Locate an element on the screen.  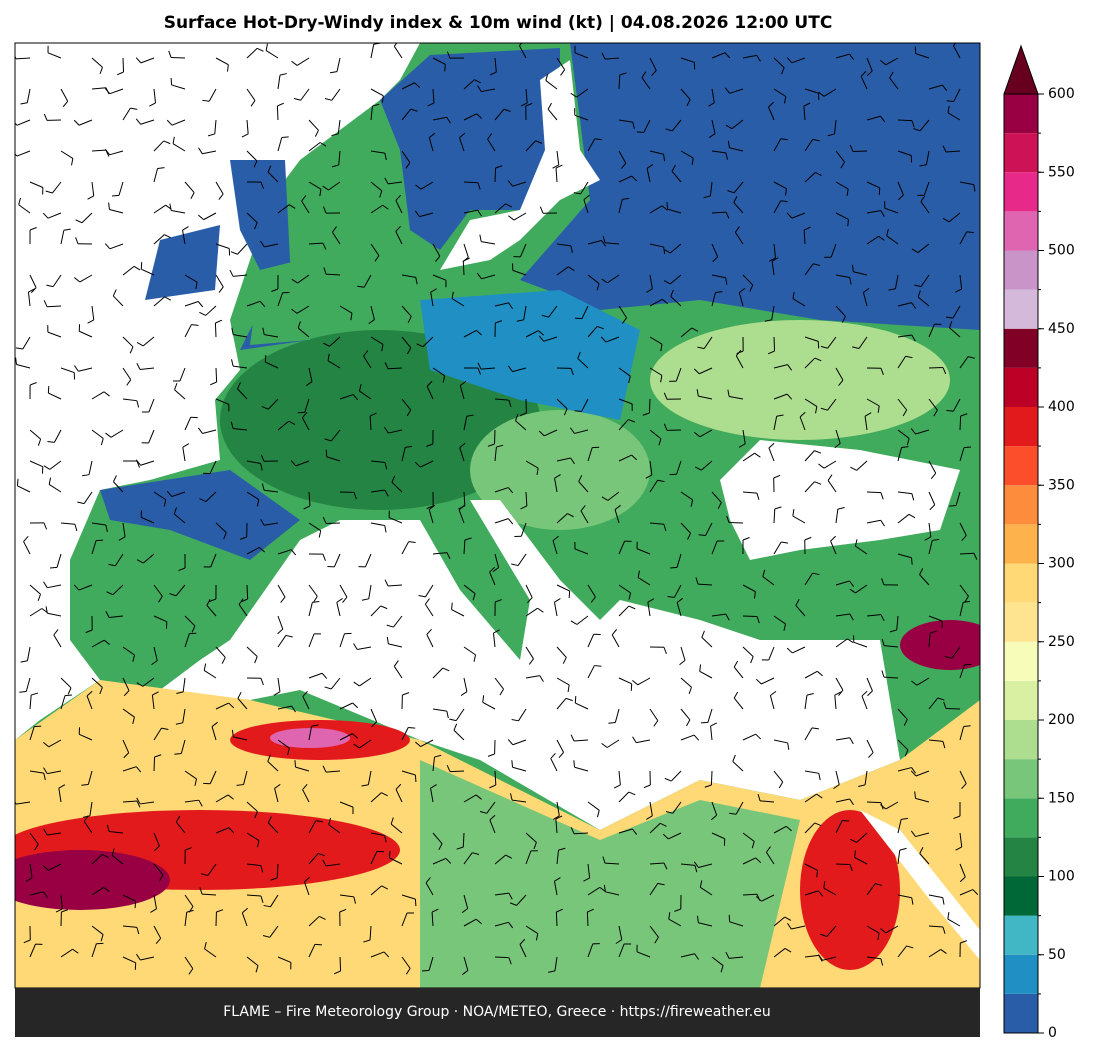
footer-bar is located at coordinates (497, 1012).